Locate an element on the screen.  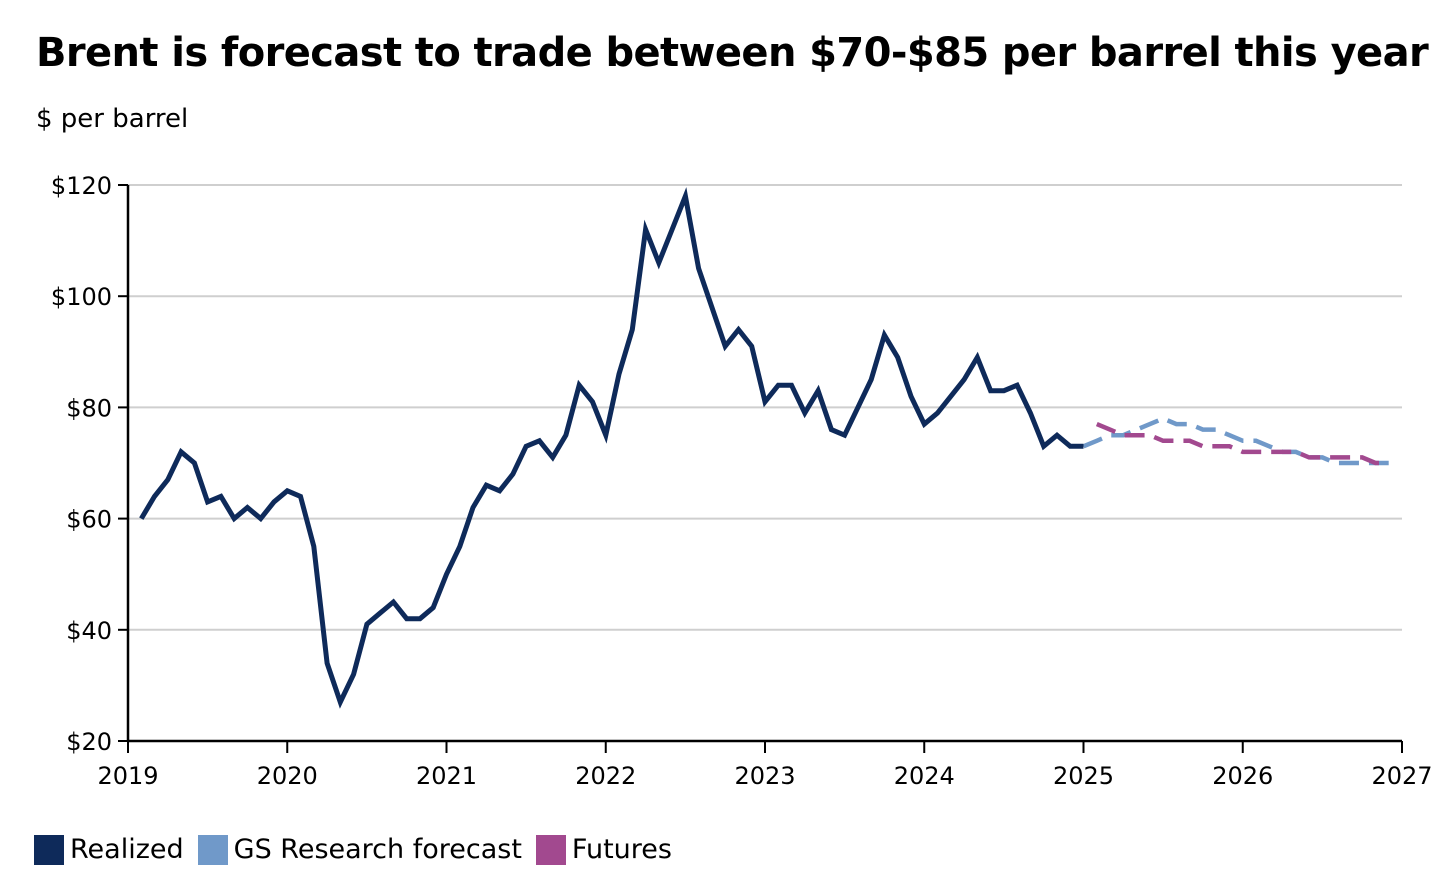
y-tick-label: $60 is located at coordinates (89, 520).